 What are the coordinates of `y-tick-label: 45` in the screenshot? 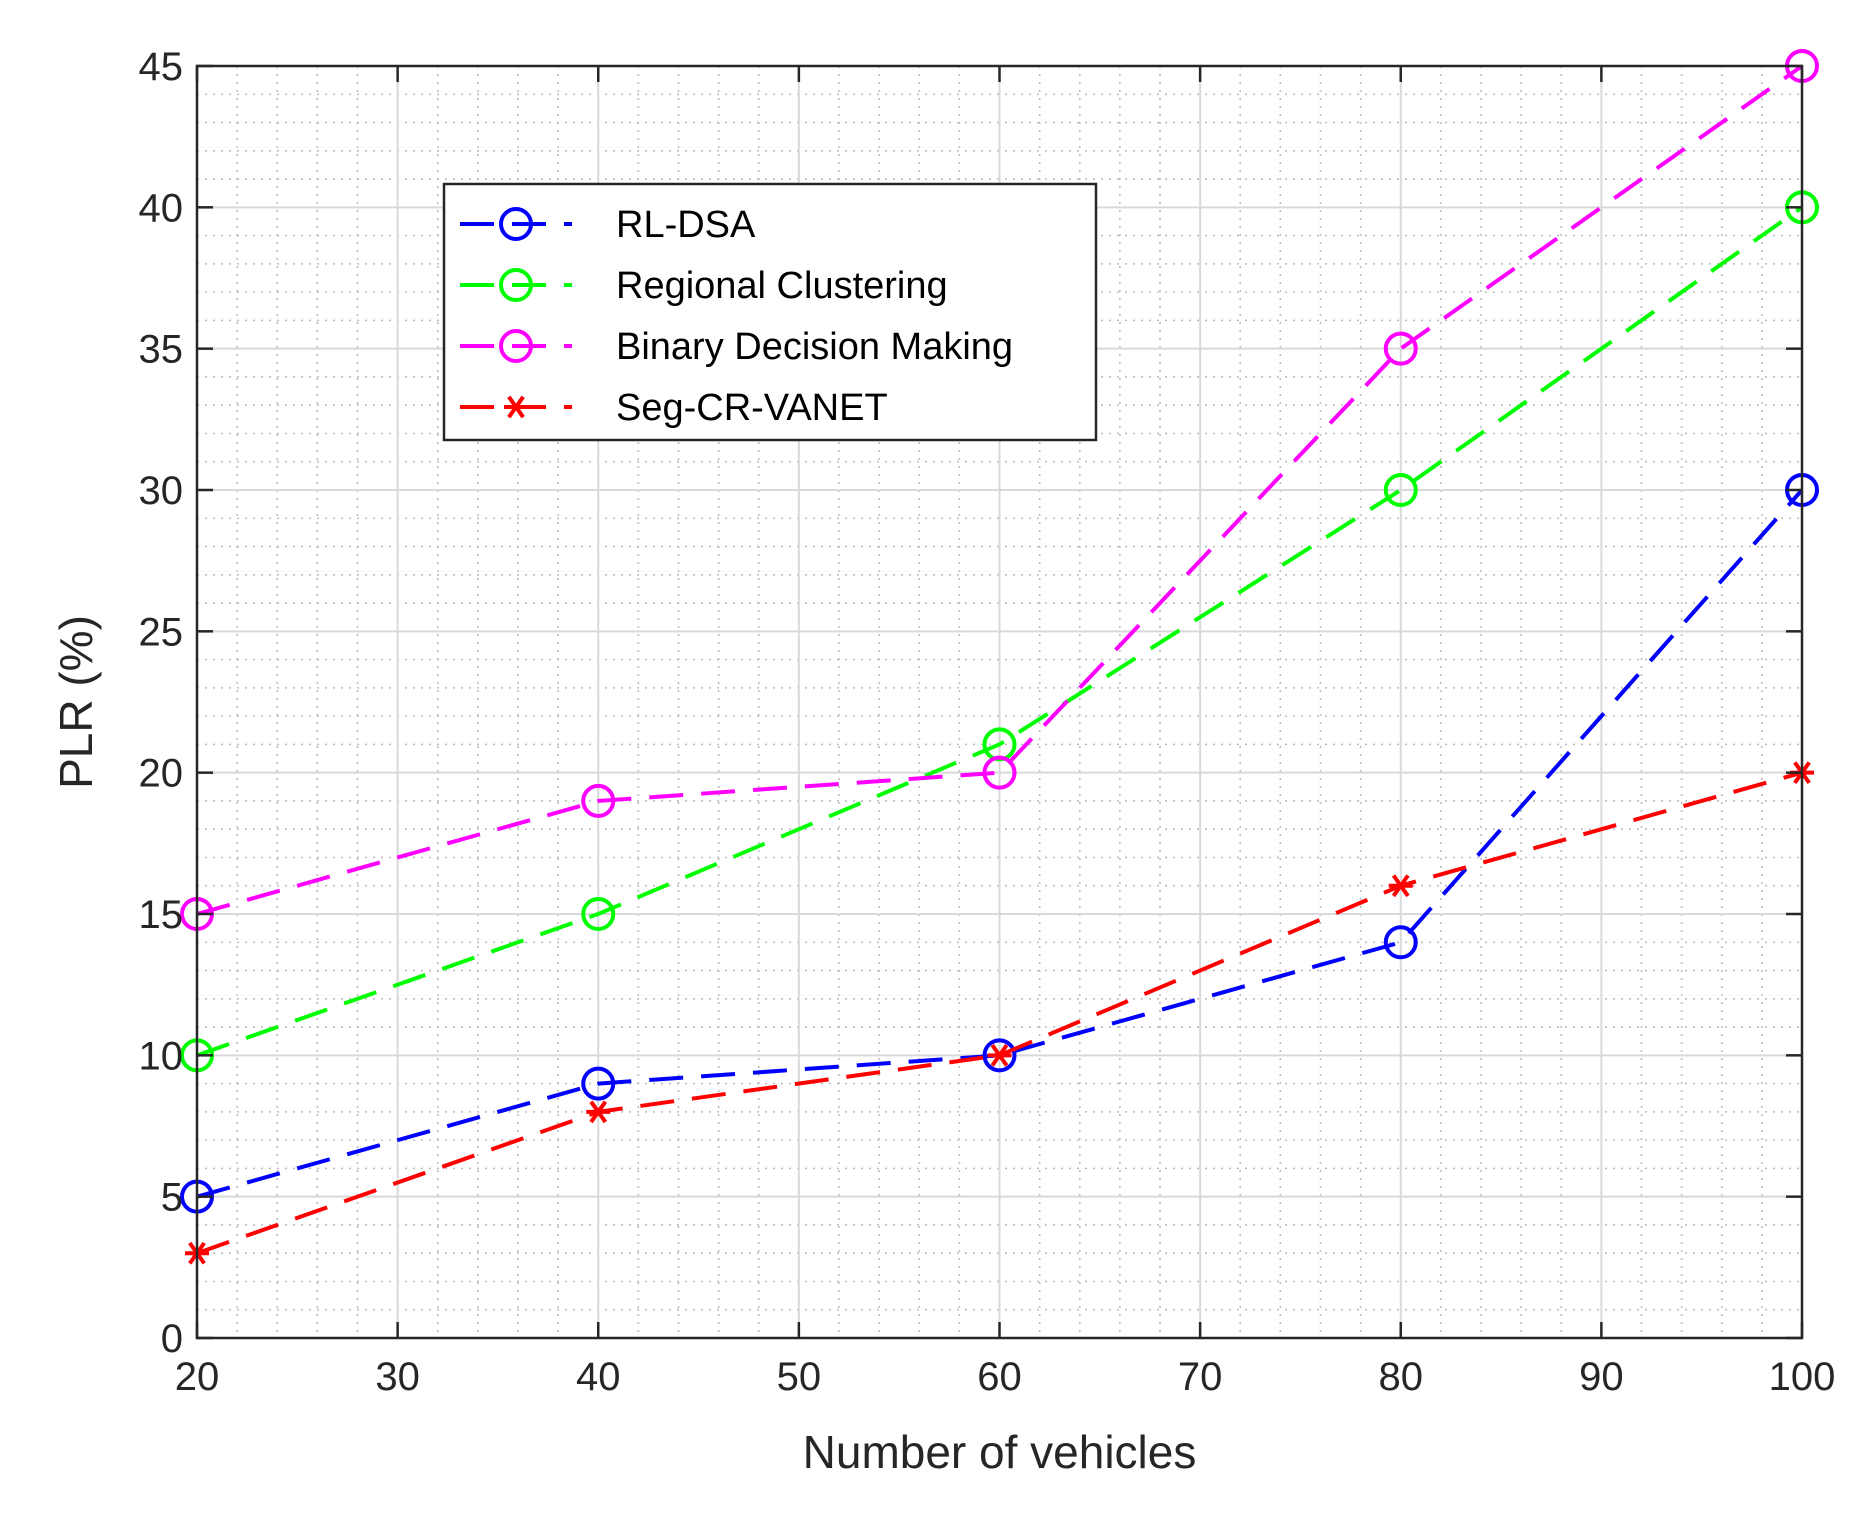 It's located at (161, 67).